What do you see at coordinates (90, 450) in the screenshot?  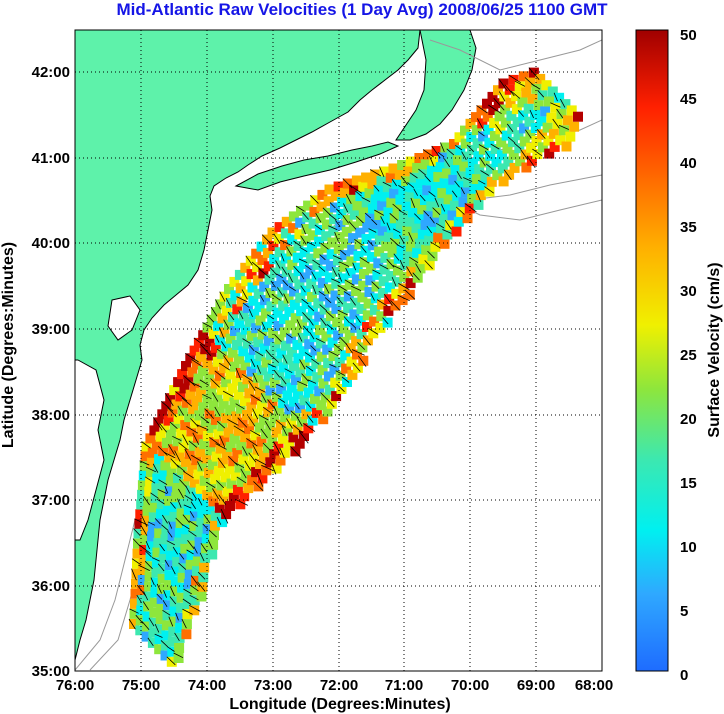 I see `chesapeake-bay` at bounding box center [90, 450].